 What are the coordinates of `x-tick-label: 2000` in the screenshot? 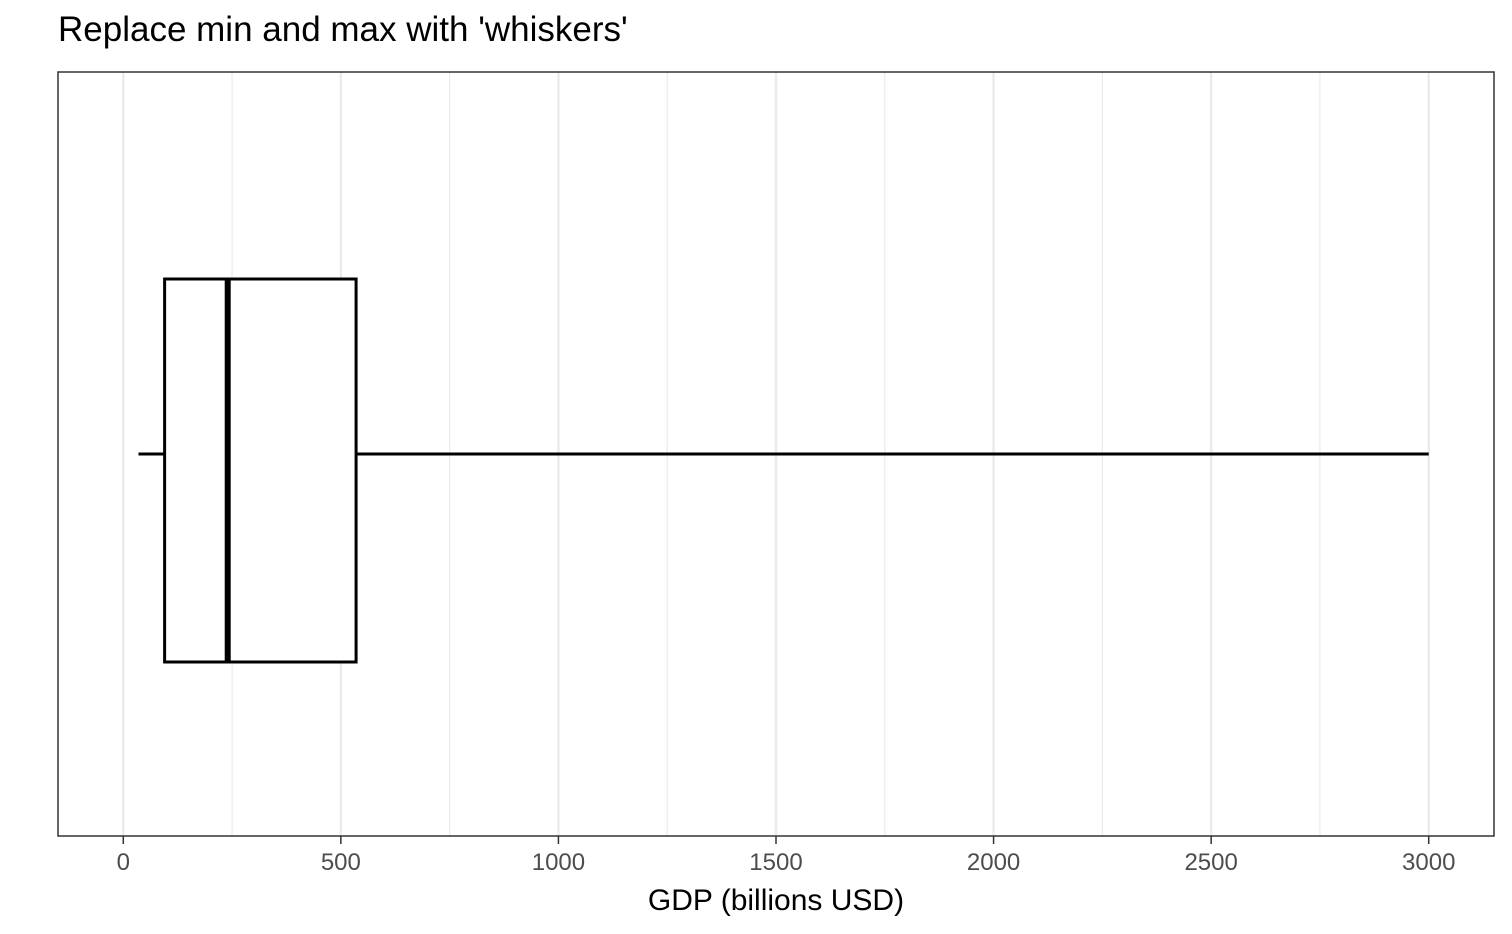 It's located at (993, 862).